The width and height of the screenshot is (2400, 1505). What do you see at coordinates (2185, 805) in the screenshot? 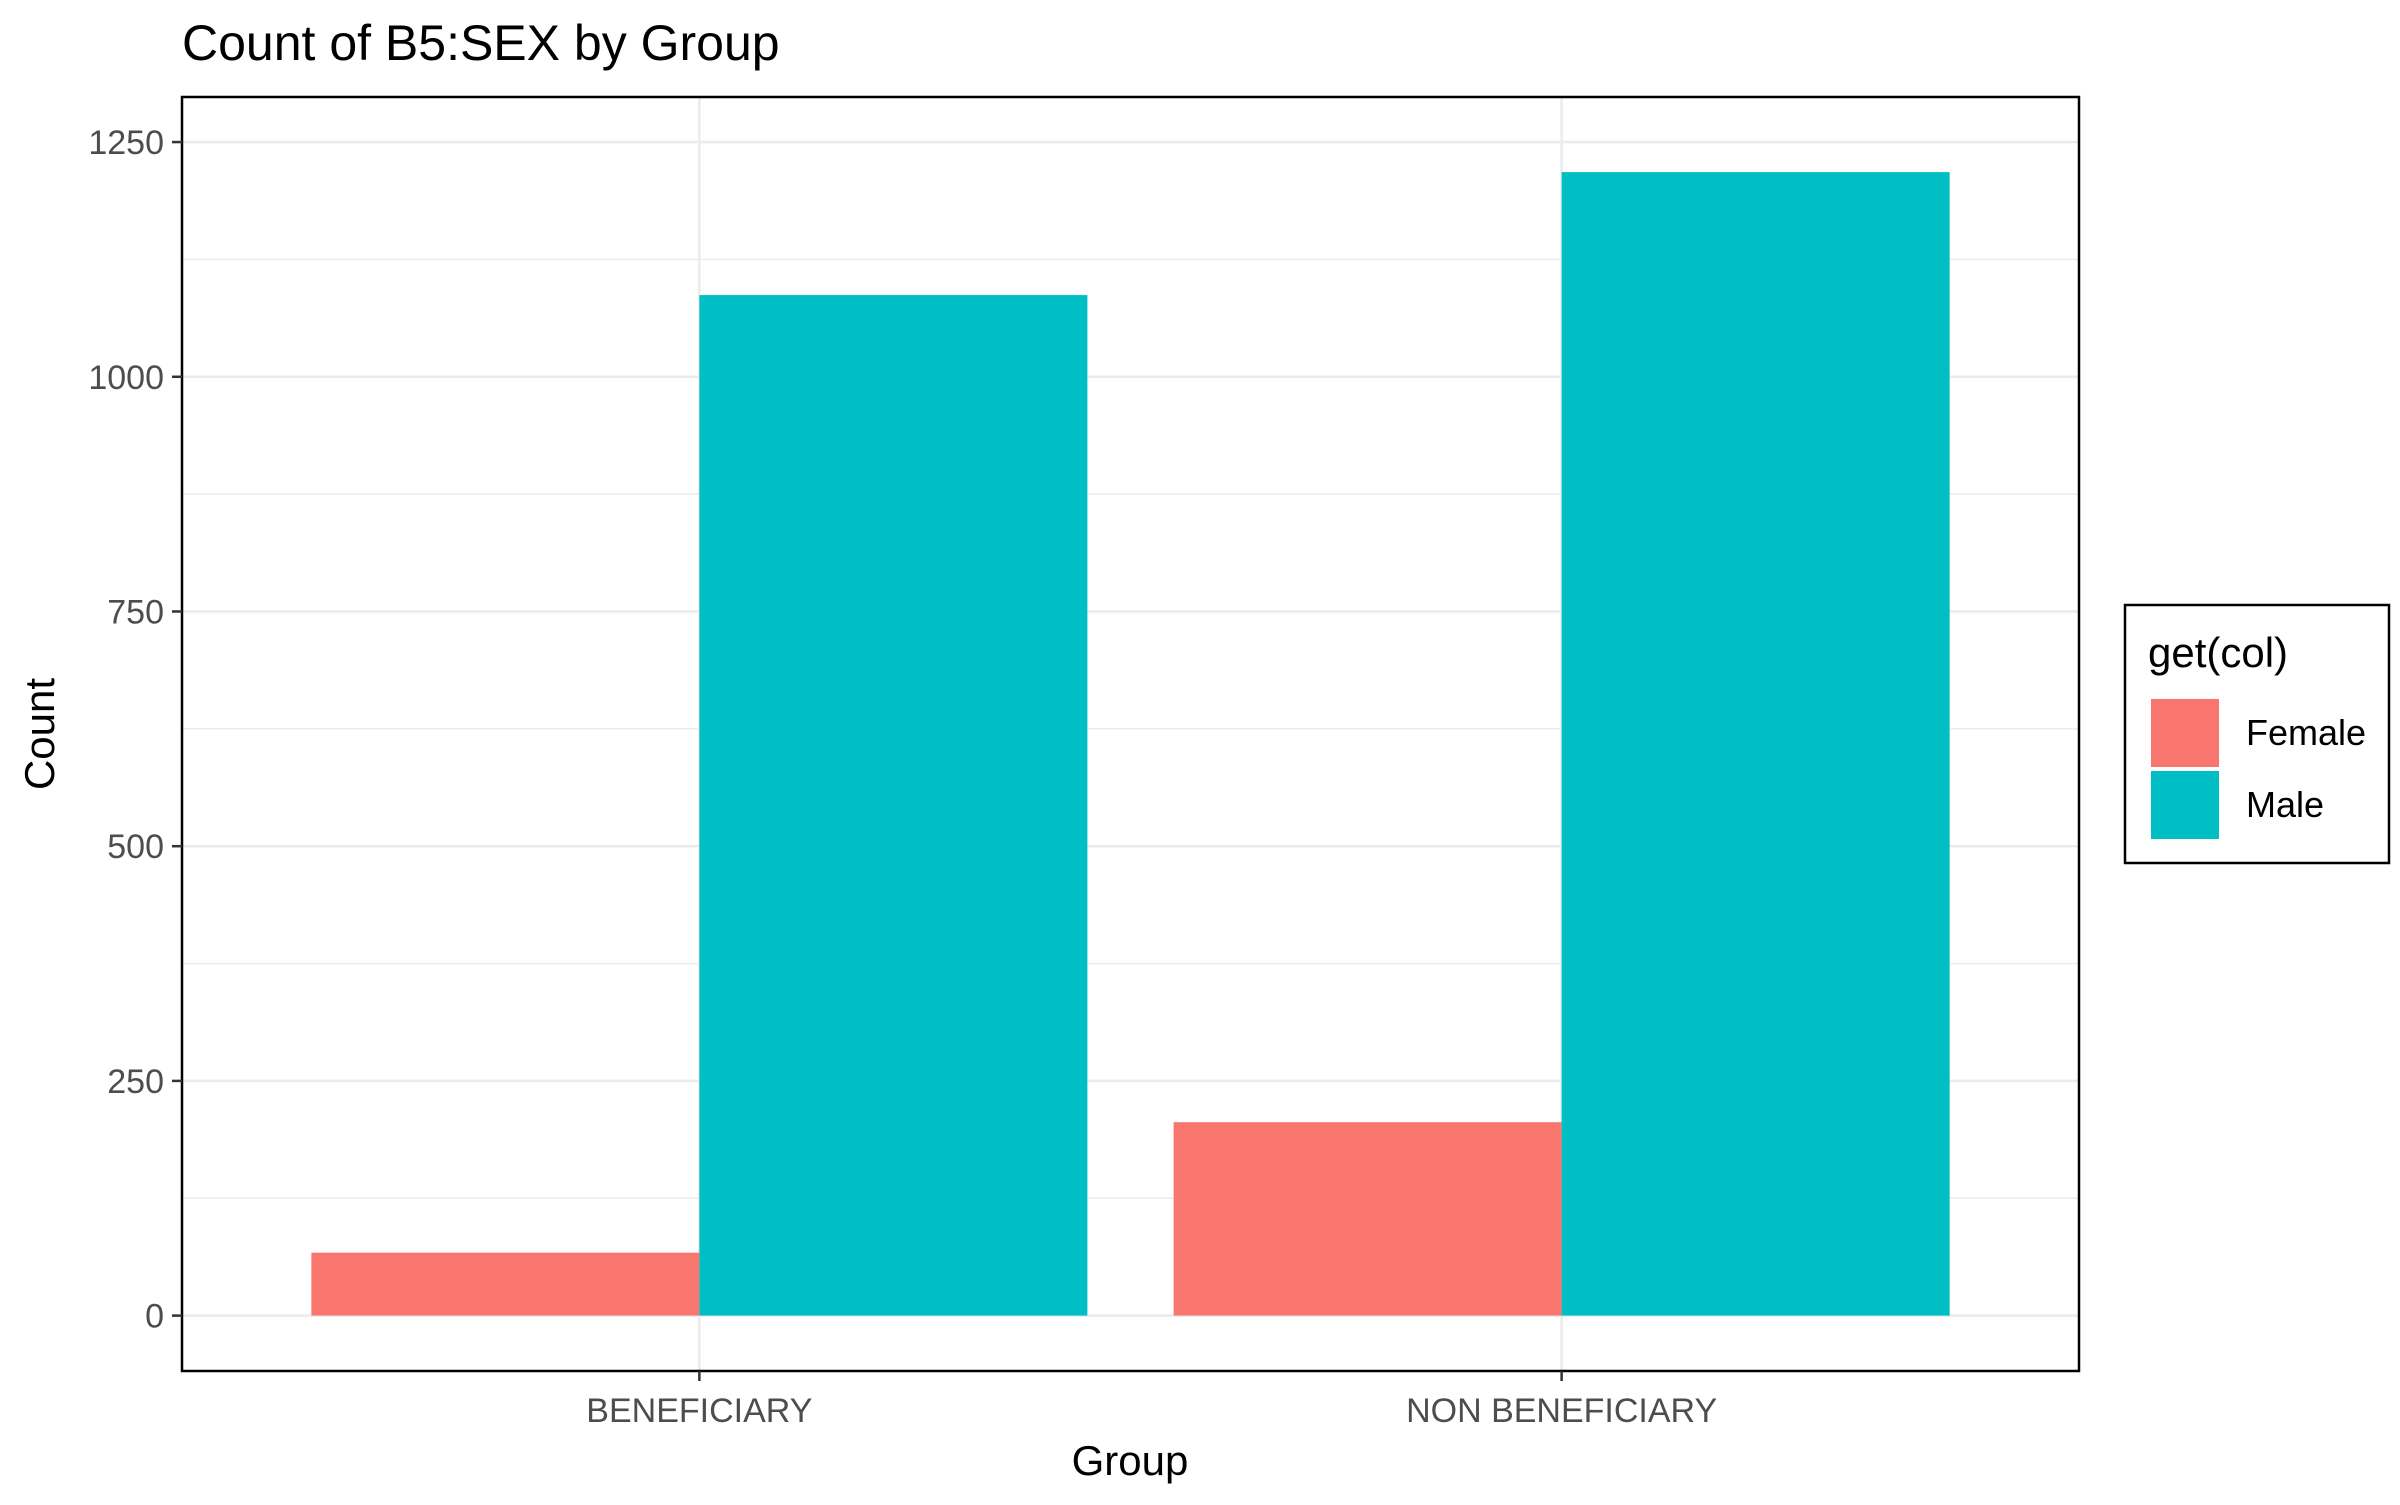
I see `legend-key-male` at bounding box center [2185, 805].